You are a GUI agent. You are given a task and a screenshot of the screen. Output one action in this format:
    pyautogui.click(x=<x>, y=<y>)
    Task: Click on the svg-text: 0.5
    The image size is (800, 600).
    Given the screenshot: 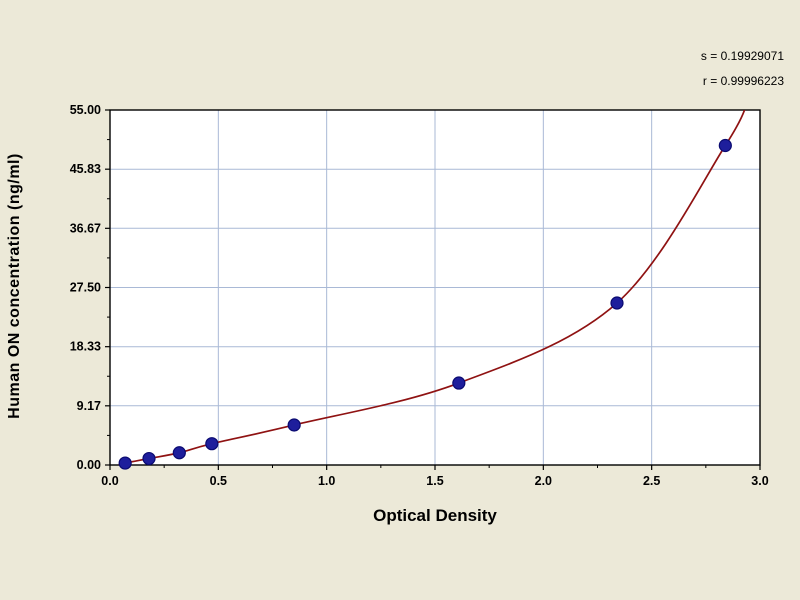 What is the action you would take?
    pyautogui.click(x=218, y=481)
    